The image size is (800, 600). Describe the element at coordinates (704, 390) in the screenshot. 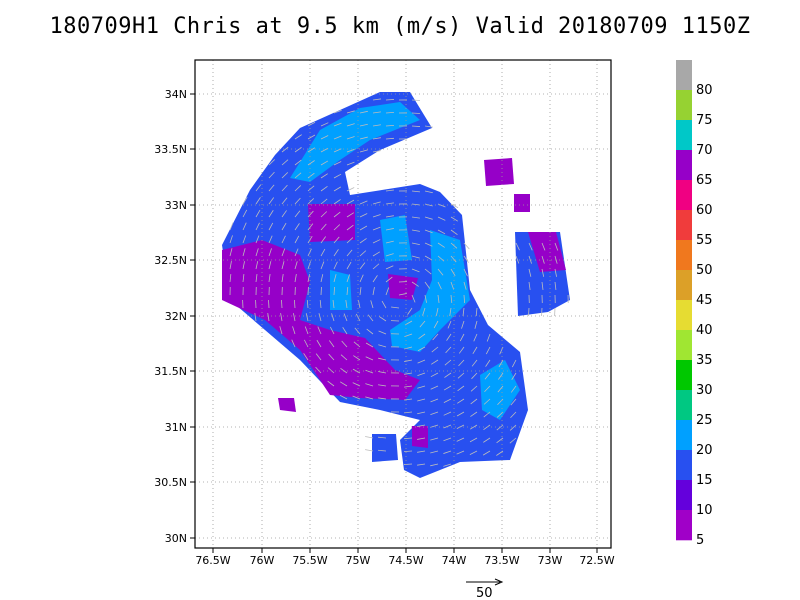

I see `colorbar-label: 30` at that location.